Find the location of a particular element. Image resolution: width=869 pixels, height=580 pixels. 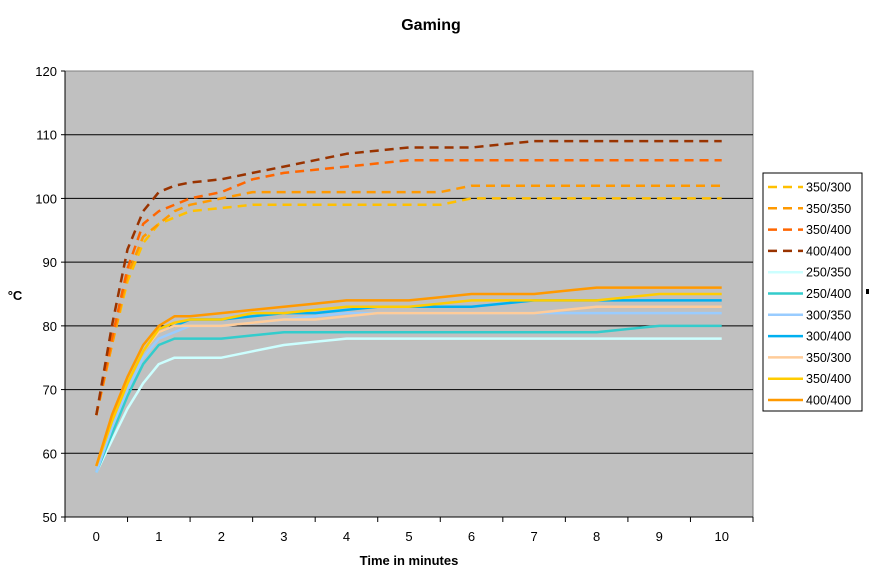

x-tick-label: 9 is located at coordinates (659, 536).